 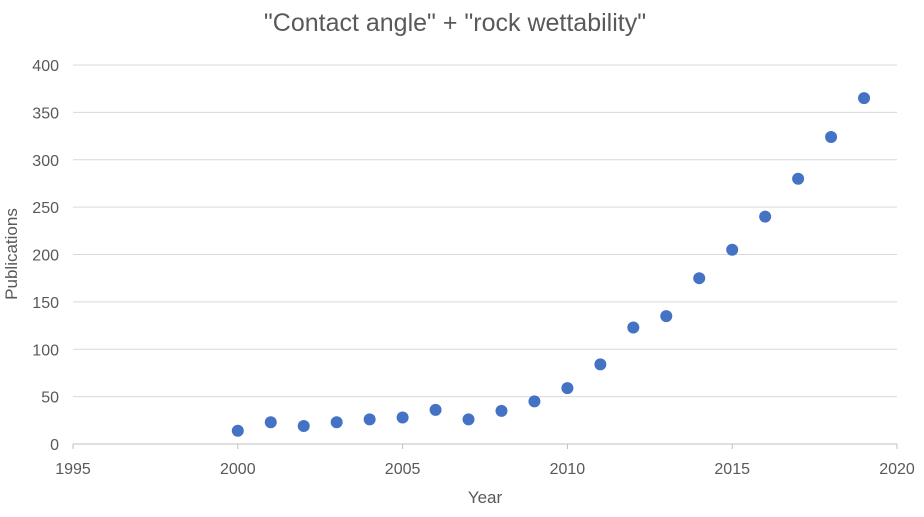 I want to click on x-tick-label: 1995, so click(x=73, y=469).